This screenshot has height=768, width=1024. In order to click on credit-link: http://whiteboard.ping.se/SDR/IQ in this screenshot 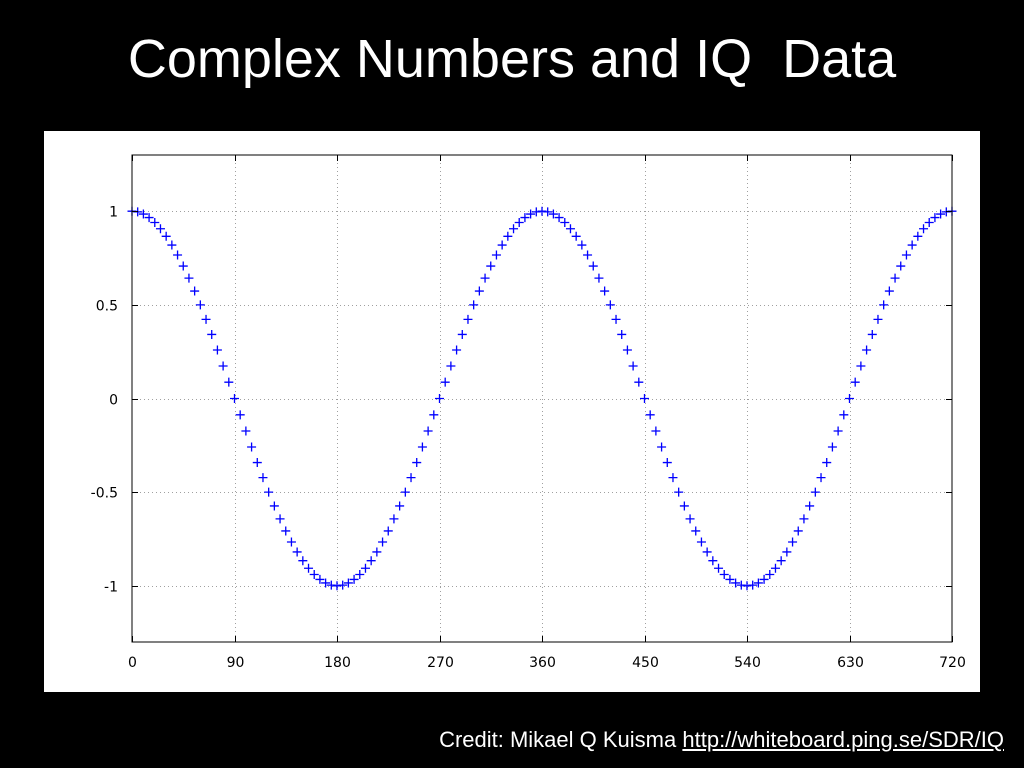, I will do `click(843, 739)`.